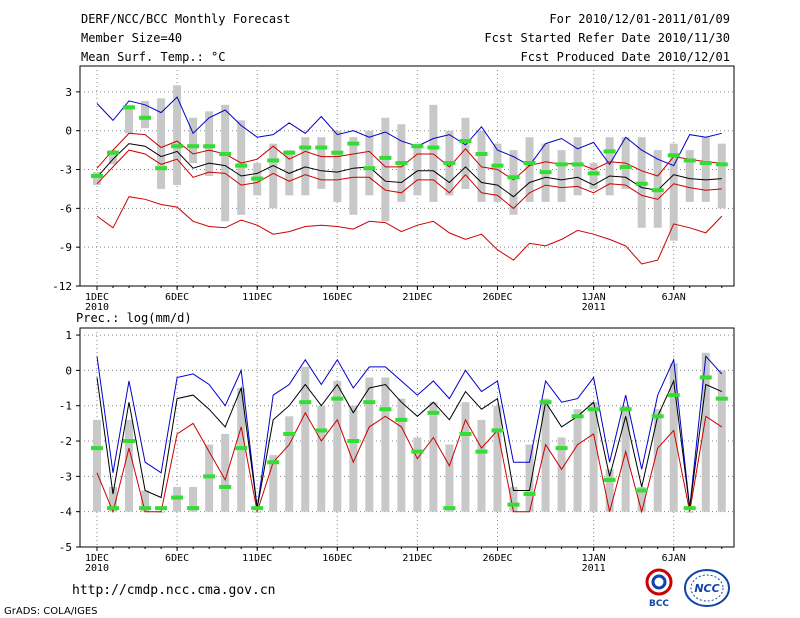 This screenshot has height=618, width=800. What do you see at coordinates (65, 476) in the screenshot?
I see `prec-ytick-label: -3` at bounding box center [65, 476].